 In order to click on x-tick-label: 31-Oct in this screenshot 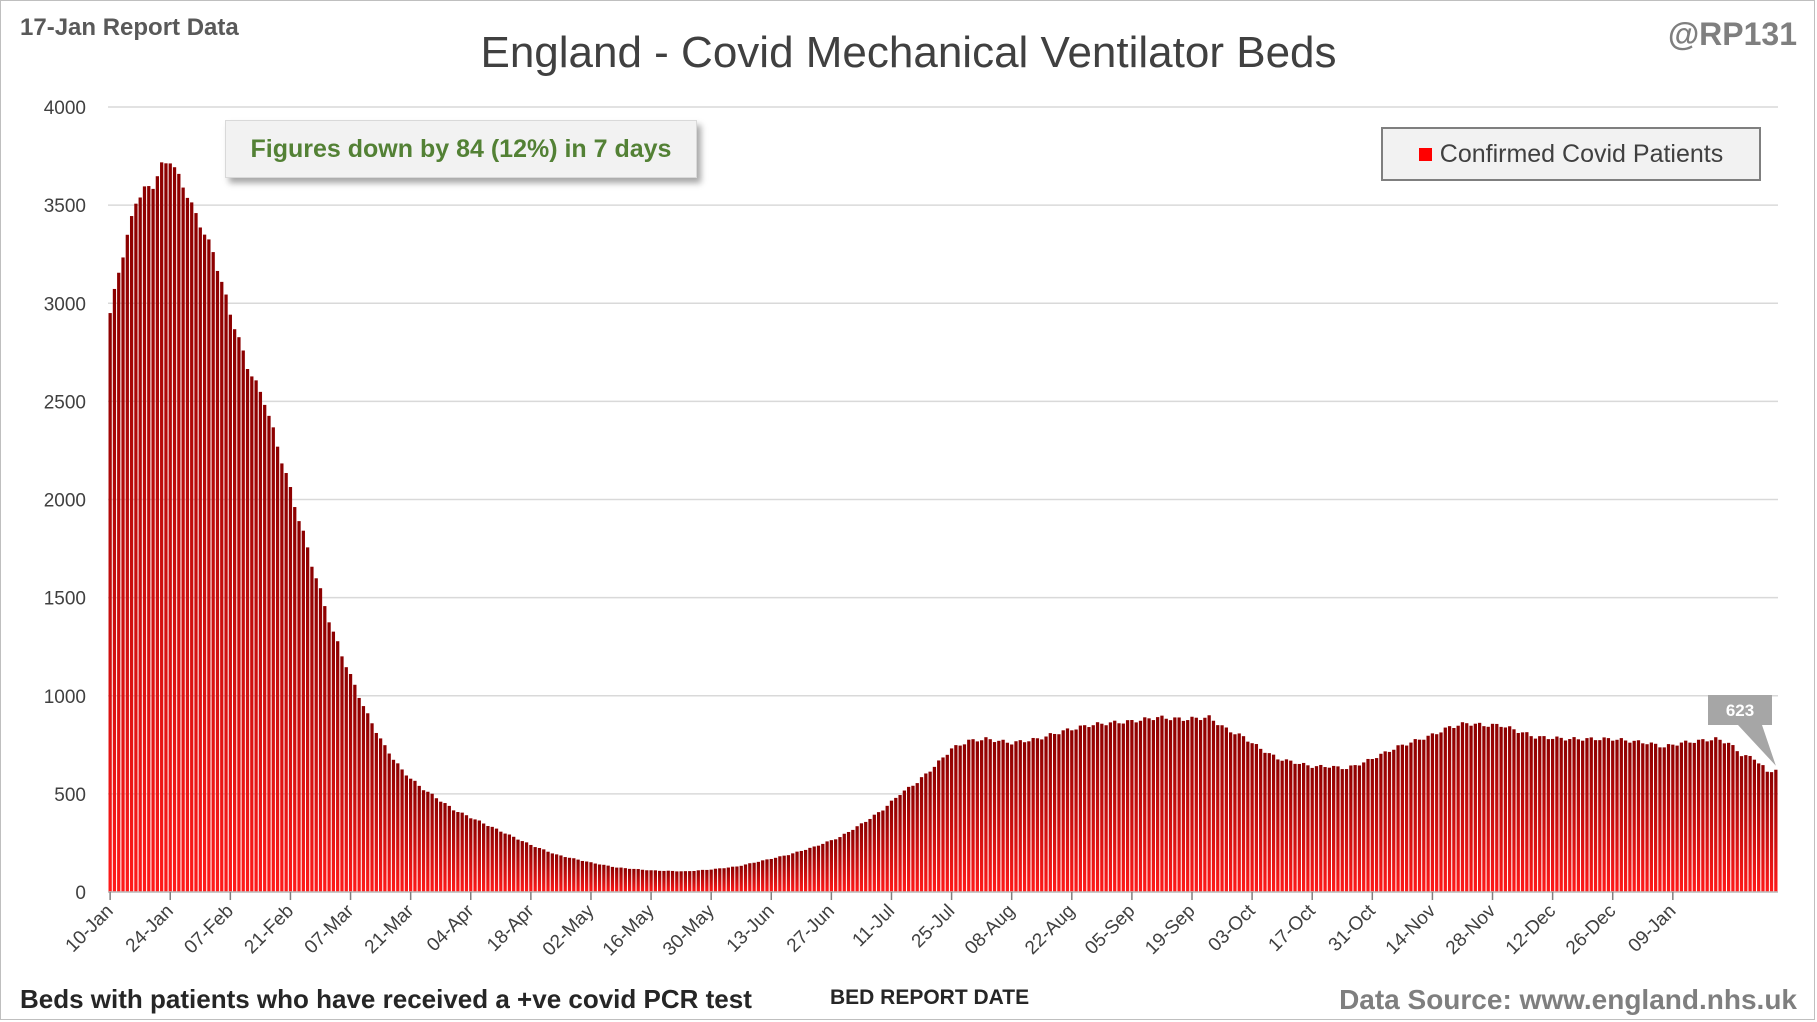, I will do `click(1353, 928)`.